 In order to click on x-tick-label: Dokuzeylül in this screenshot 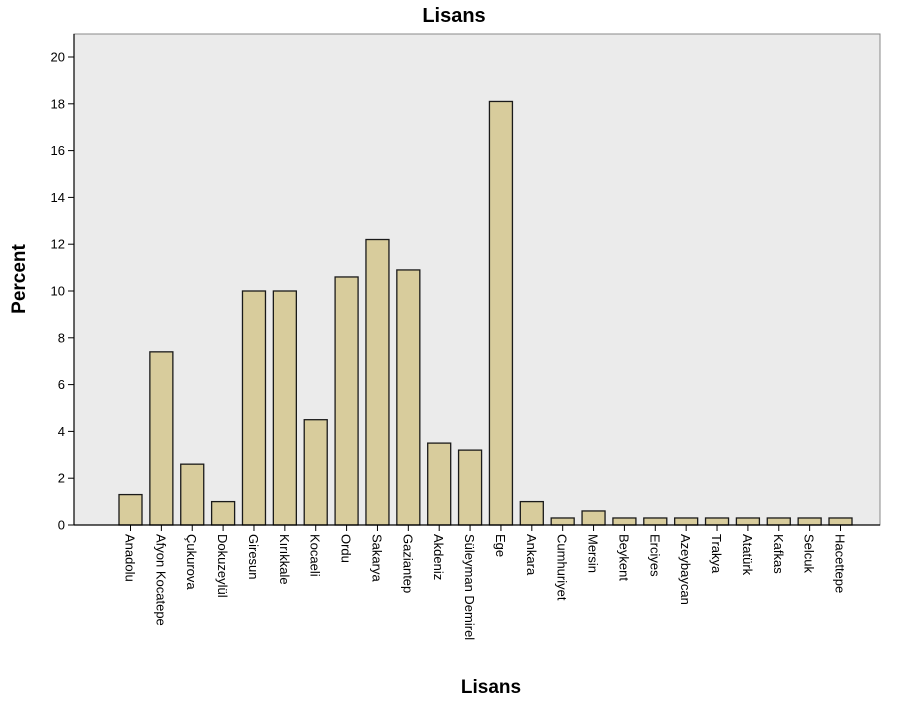, I will do `click(222, 566)`.